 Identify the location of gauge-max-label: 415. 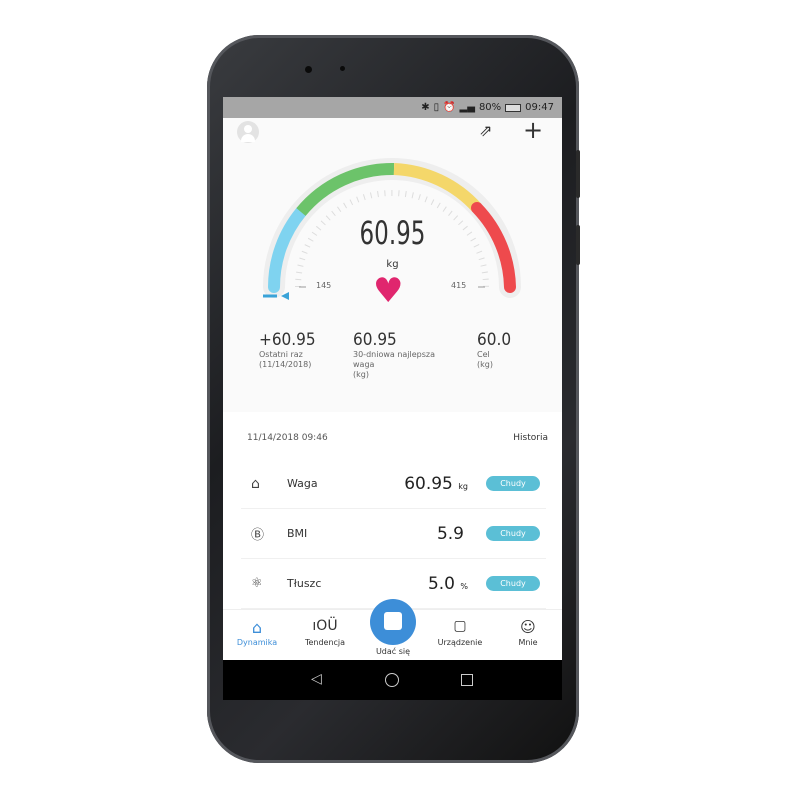
(459, 285).